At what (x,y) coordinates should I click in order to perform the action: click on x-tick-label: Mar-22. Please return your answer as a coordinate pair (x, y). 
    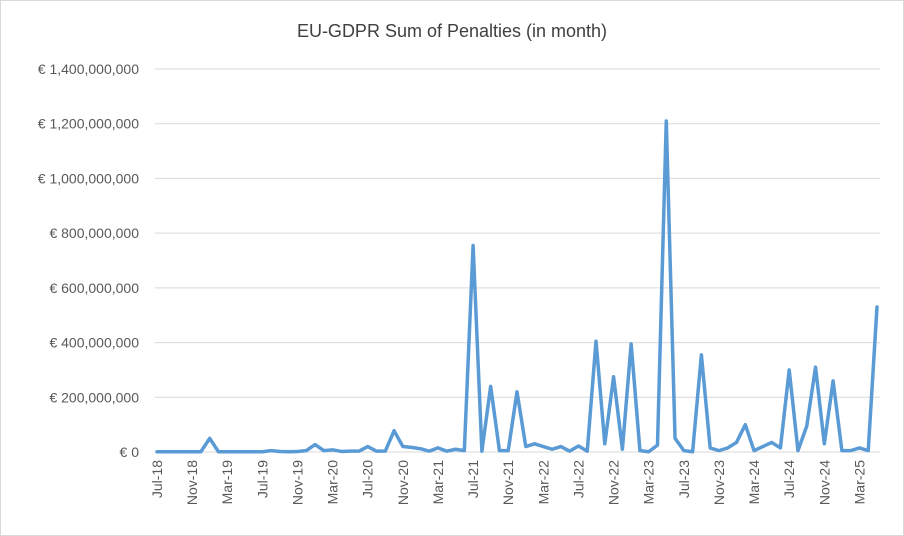
    Looking at the image, I should click on (543, 482).